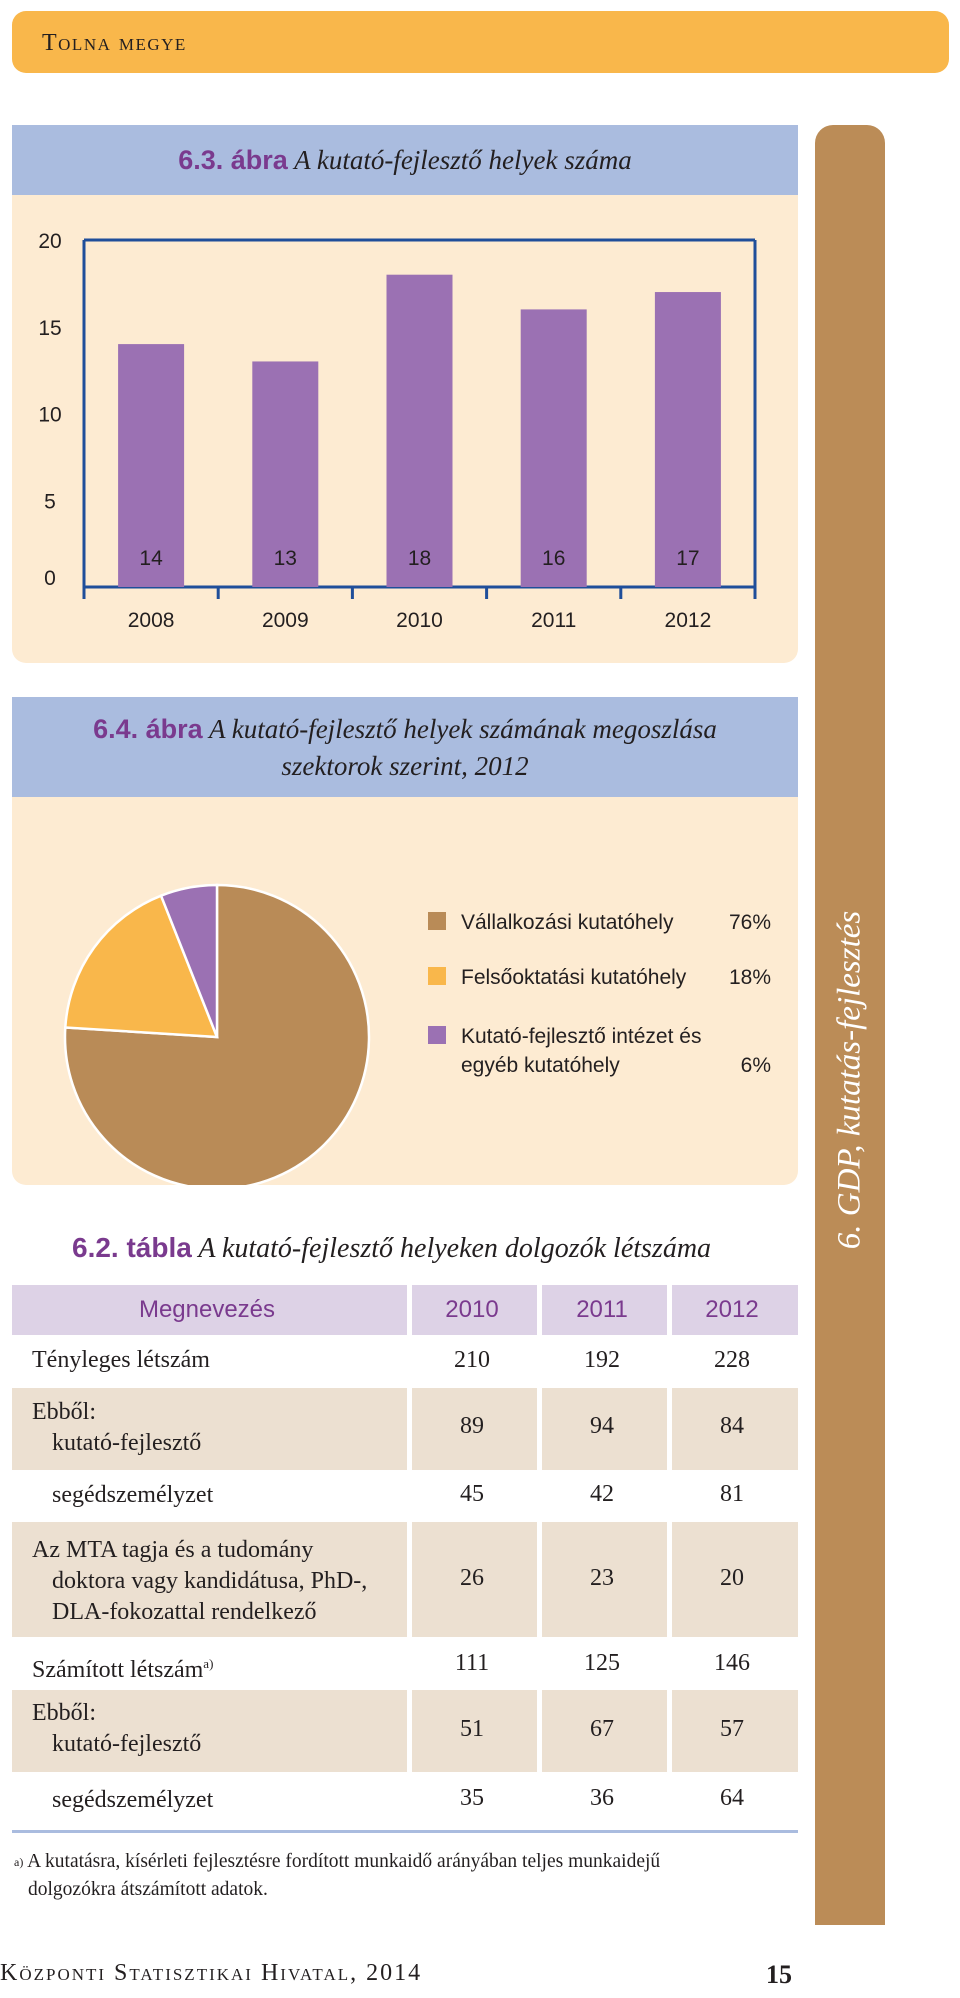  What do you see at coordinates (472, 1309) in the screenshot?
I see `column-header-2010: 2010` at bounding box center [472, 1309].